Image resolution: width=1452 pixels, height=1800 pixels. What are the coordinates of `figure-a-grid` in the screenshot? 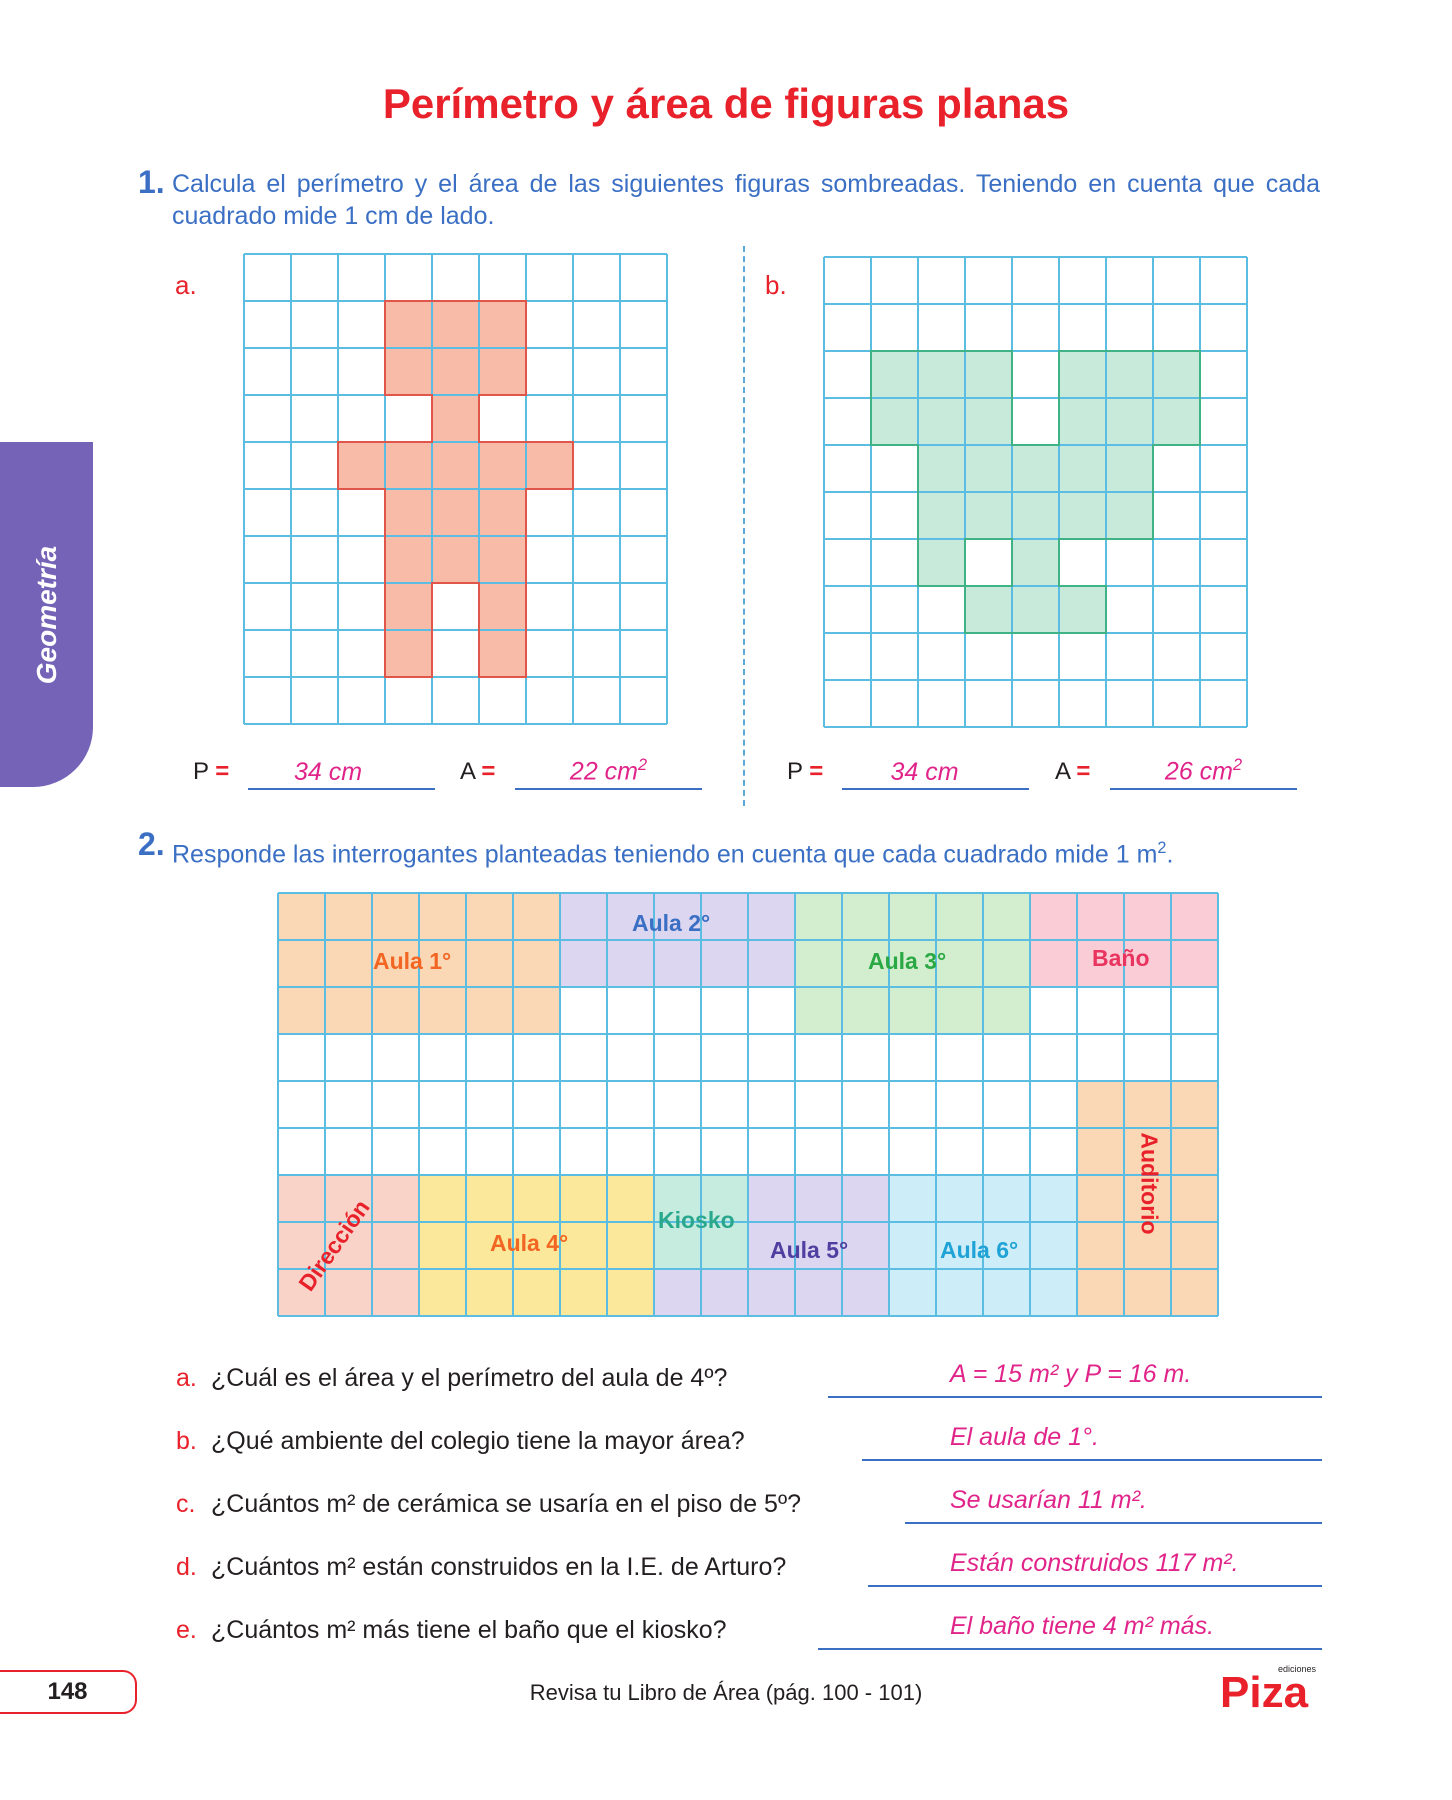 It's located at (455, 489).